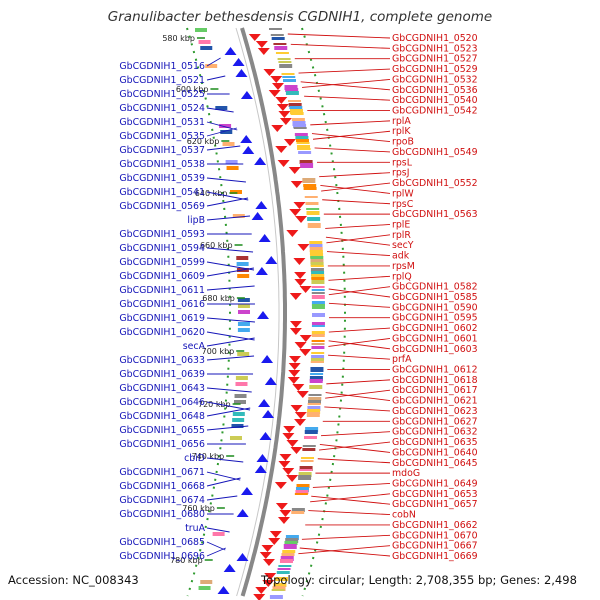 This screenshot has width=600, height=600. Describe the element at coordinates (162, 500) in the screenshot. I see `gene-label: GbCGDNIH1_0674` at that location.